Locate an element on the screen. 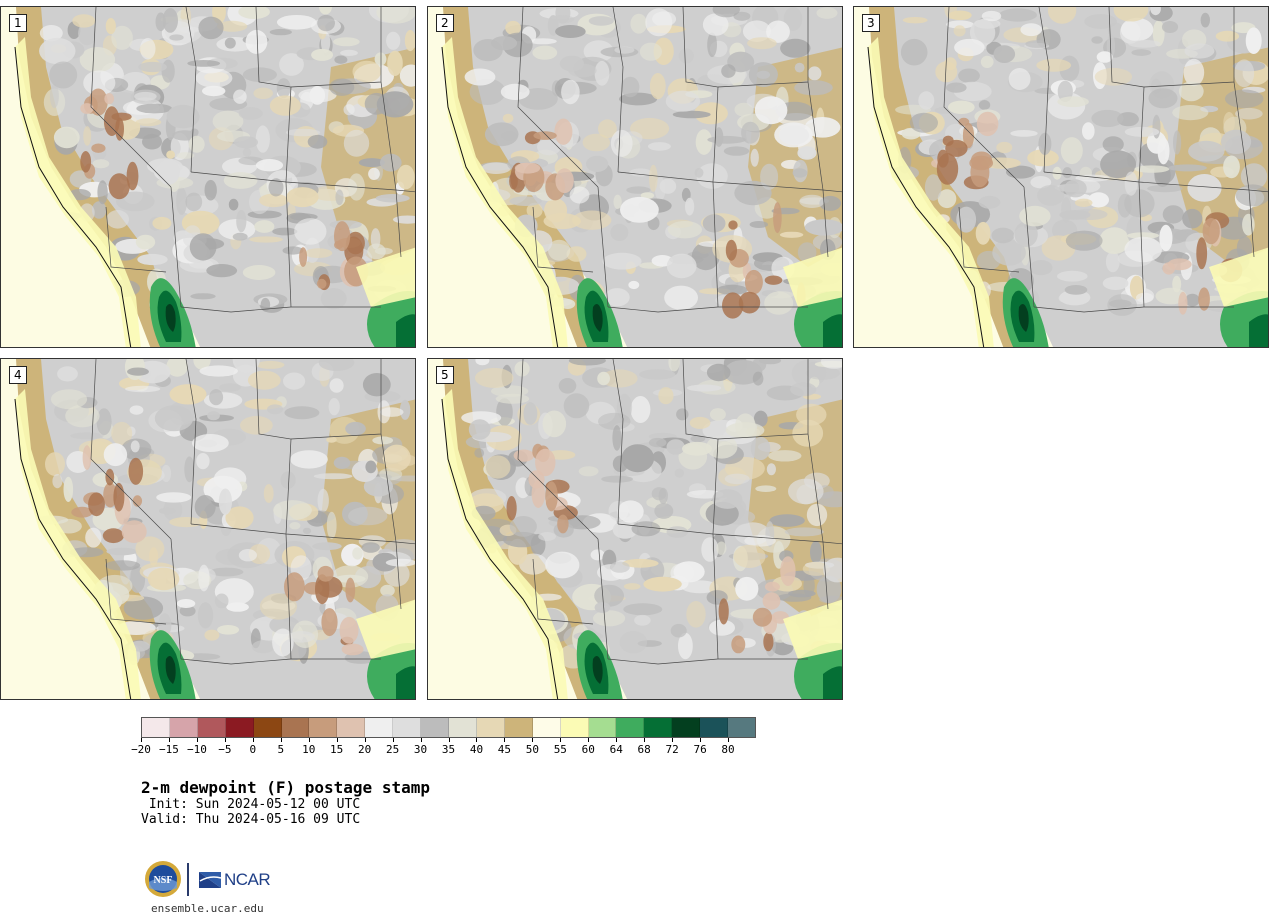 The image size is (1280, 920). colorbar-tick-label: 30 is located at coordinates (420, 749).